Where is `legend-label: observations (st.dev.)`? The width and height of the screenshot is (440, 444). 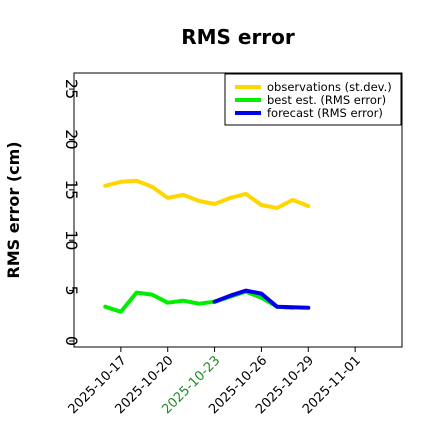
legend-label: observations (st.dev.) is located at coordinates (329, 87).